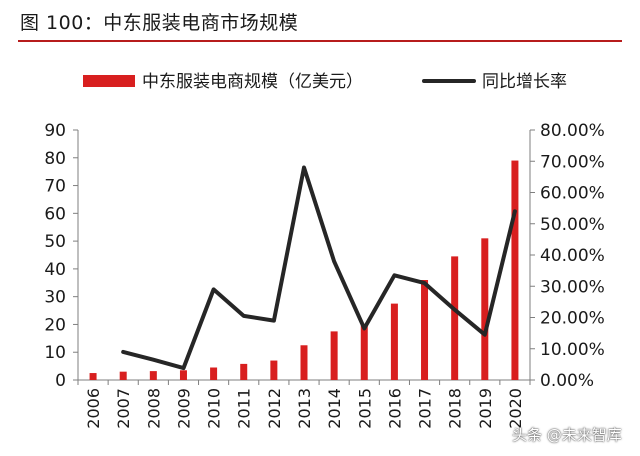 The height and width of the screenshot is (456, 640). What do you see at coordinates (55, 298) in the screenshot?
I see `left-tick-label: 30` at bounding box center [55, 298].